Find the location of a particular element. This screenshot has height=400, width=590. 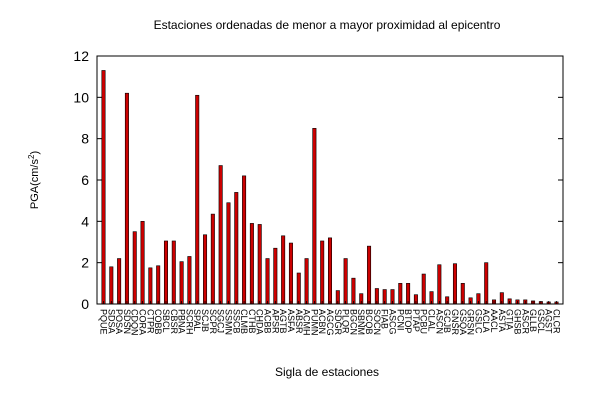

x-tick-label: BCQB is located at coordinates (369, 322).